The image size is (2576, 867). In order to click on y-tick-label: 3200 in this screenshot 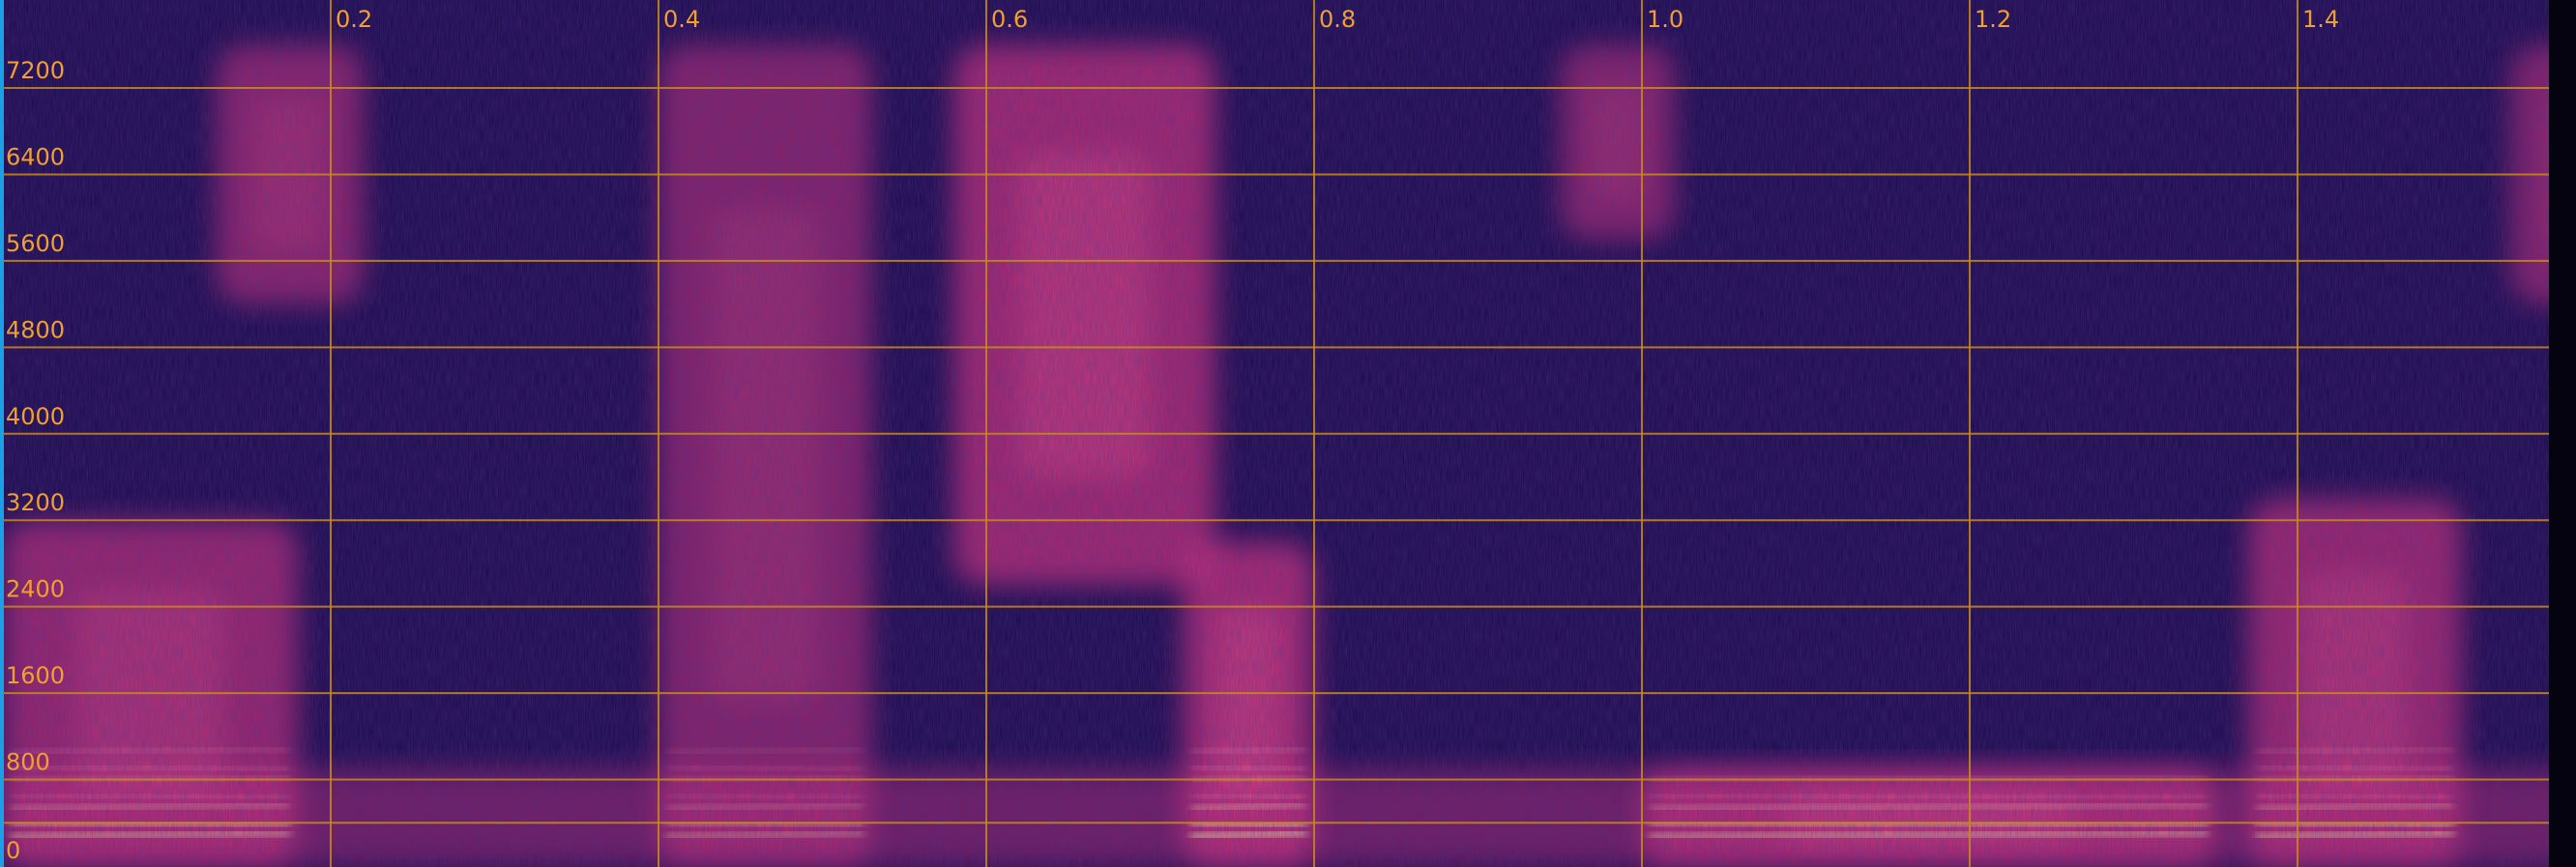, I will do `click(35, 502)`.